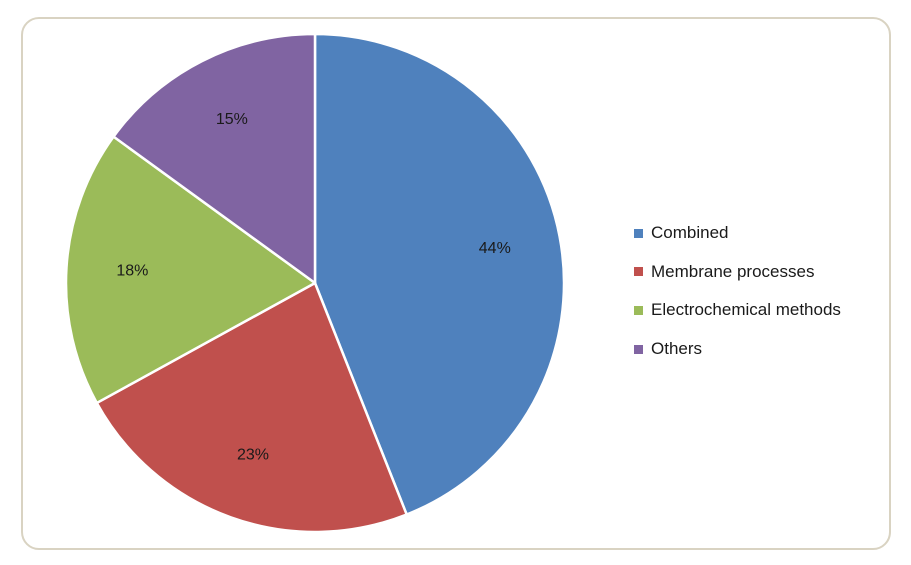 This screenshot has height=565, width=911. Describe the element at coordinates (495, 248) in the screenshot. I see `data-label-combined: 44%` at that location.